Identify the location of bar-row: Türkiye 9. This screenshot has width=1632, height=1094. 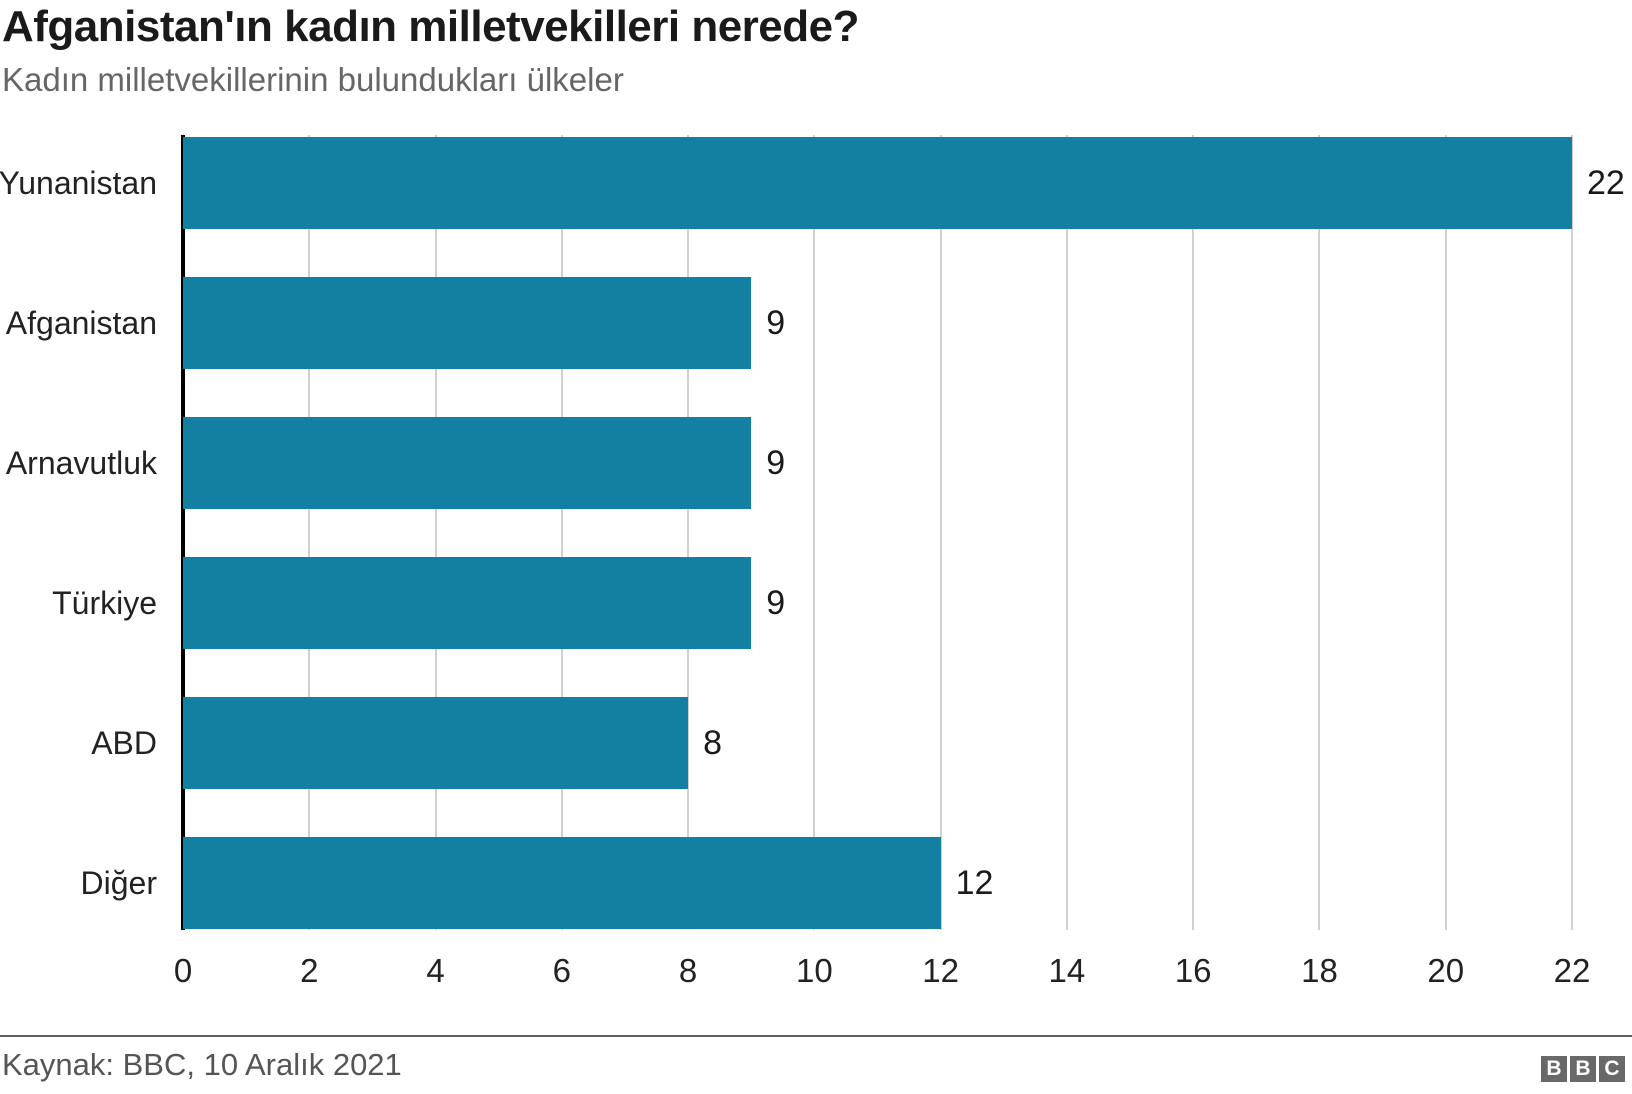
(812, 603).